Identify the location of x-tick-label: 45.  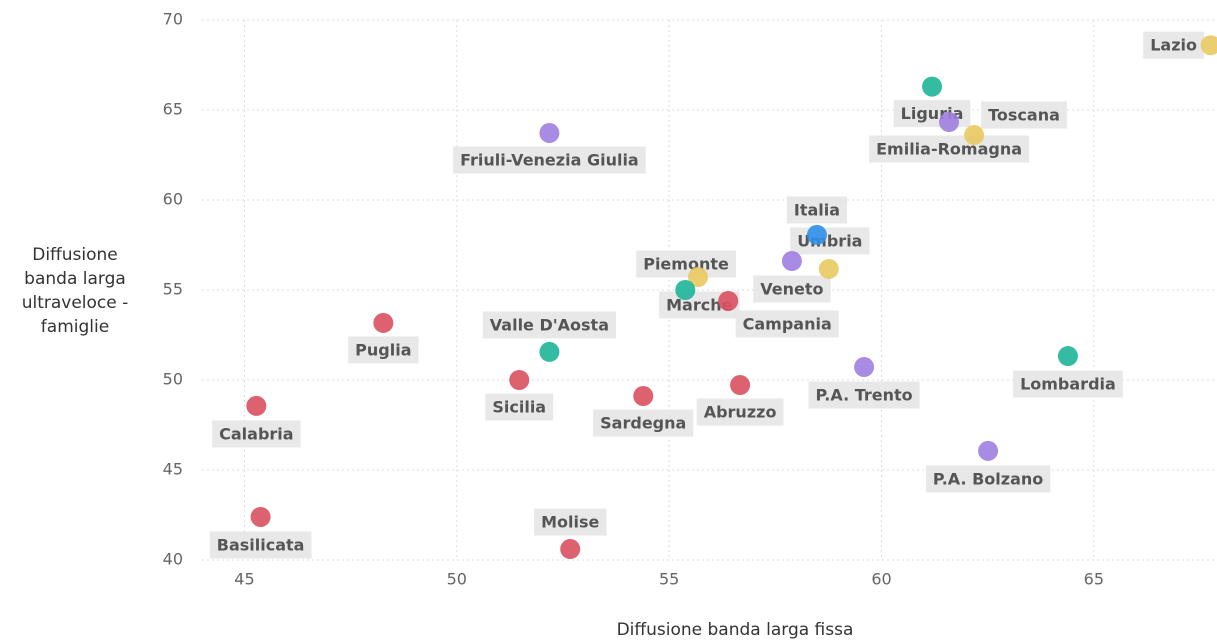
(244, 579).